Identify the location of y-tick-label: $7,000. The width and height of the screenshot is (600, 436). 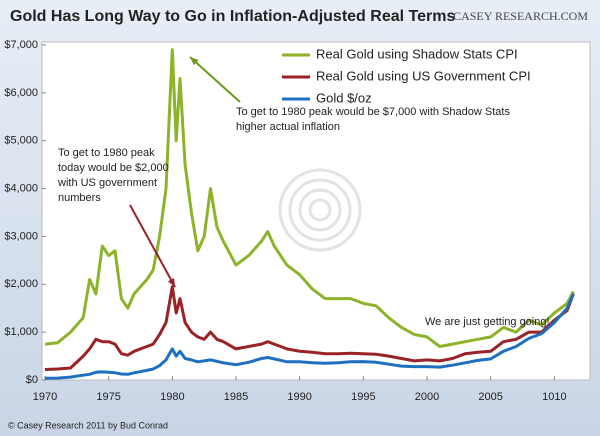
(21, 45).